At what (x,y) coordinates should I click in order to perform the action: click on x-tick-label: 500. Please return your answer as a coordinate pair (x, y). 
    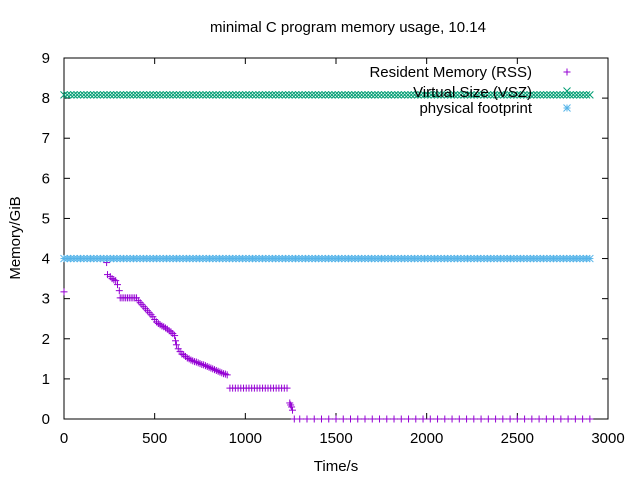
    Looking at the image, I should click on (154, 438).